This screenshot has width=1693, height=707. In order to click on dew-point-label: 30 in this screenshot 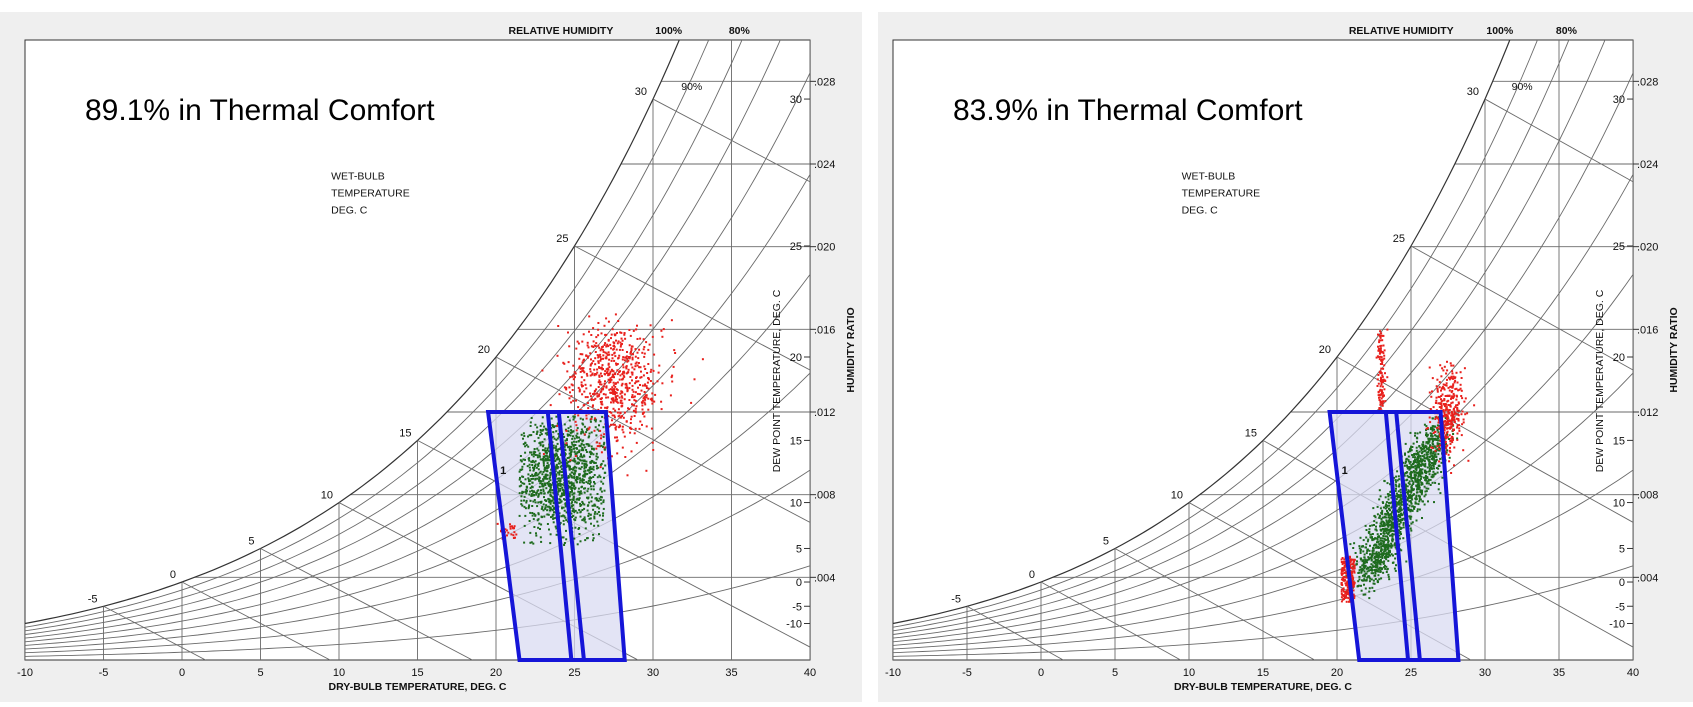, I will do `click(1619, 100)`.